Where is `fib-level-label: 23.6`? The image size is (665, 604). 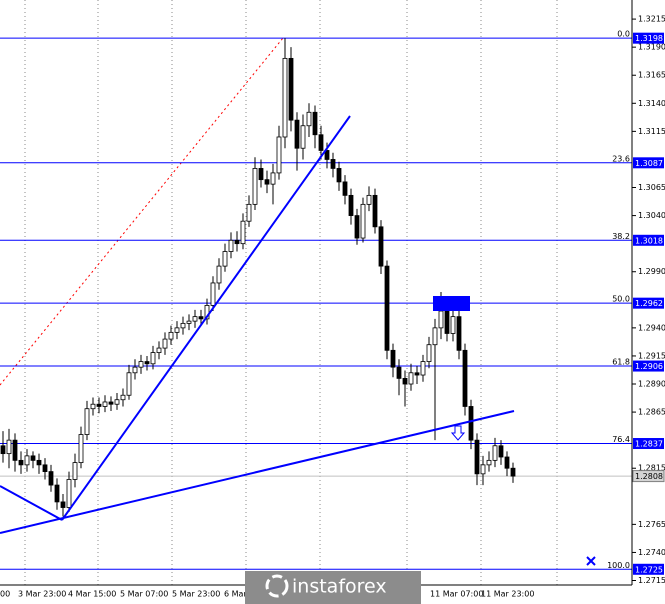 fib-level-label: 23.6 is located at coordinates (621, 158).